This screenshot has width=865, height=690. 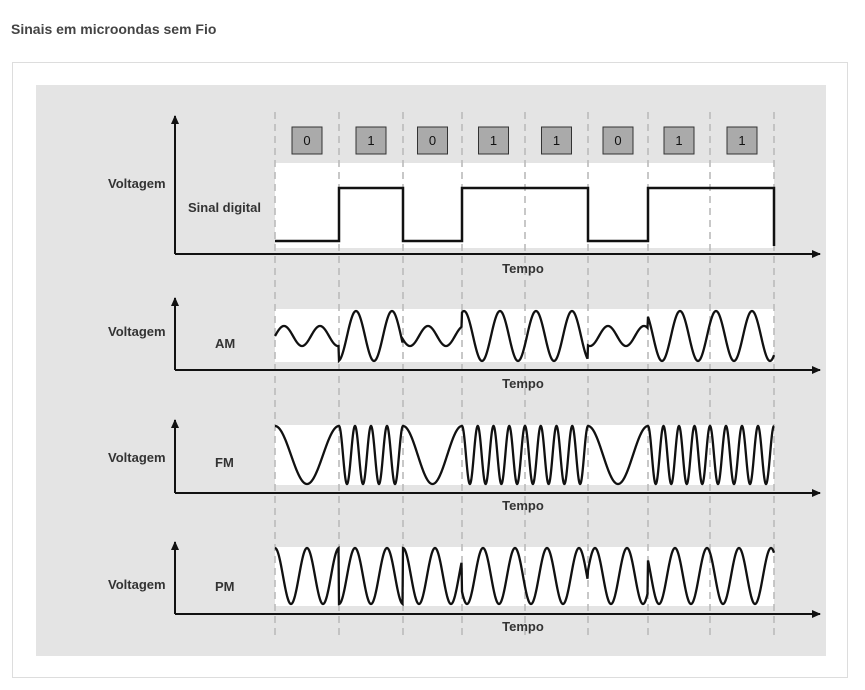 I want to click on signal-name-pm: PM, so click(x=225, y=586).